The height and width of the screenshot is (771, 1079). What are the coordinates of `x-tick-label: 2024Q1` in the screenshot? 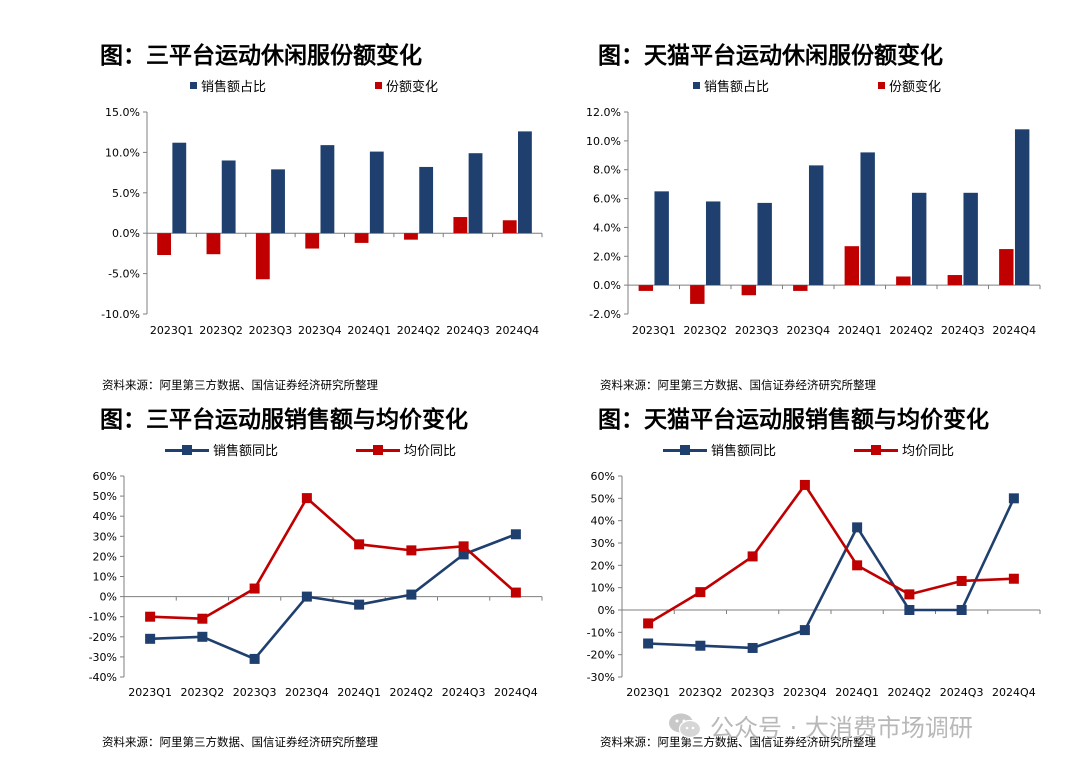 It's located at (359, 692).